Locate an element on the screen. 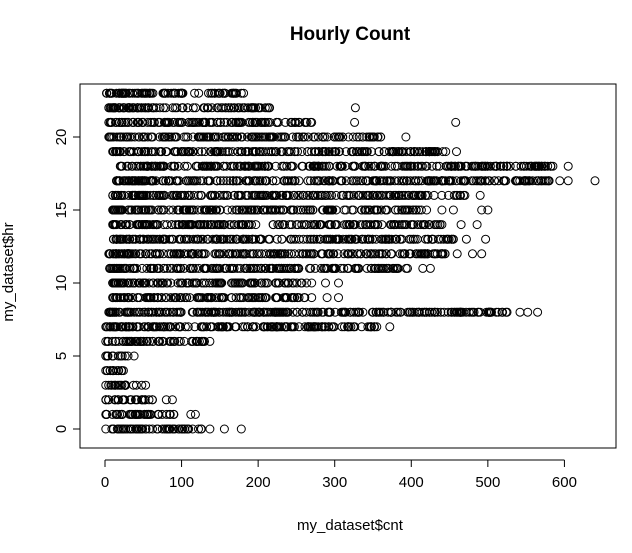  y-axis-label: my_dataset$hr is located at coordinates (8, 271).